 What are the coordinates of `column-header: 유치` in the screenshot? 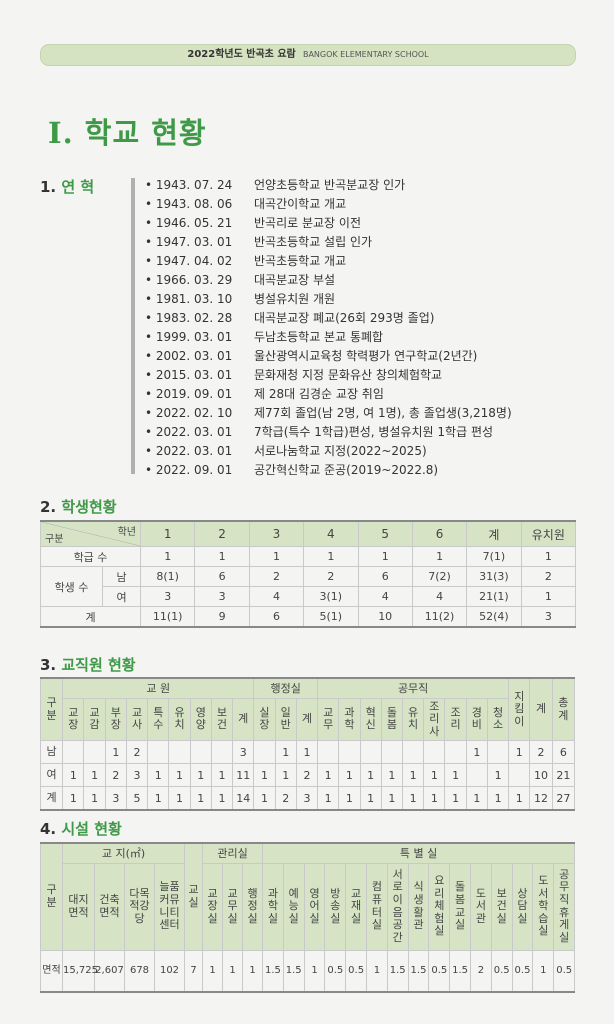 It's located at (413, 719).